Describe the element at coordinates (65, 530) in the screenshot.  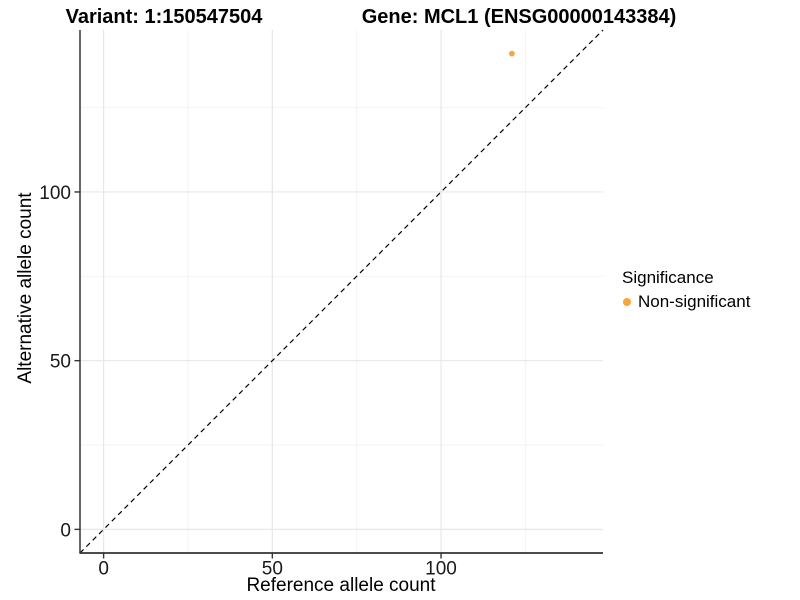
I see `y-tick-label: 0` at that location.